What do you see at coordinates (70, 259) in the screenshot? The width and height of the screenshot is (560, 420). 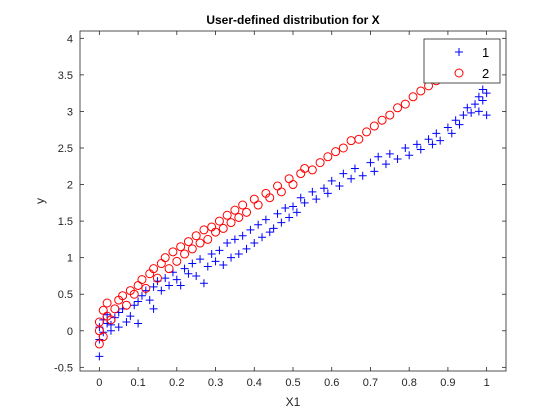 I see `y-tick-label: 1` at bounding box center [70, 259].